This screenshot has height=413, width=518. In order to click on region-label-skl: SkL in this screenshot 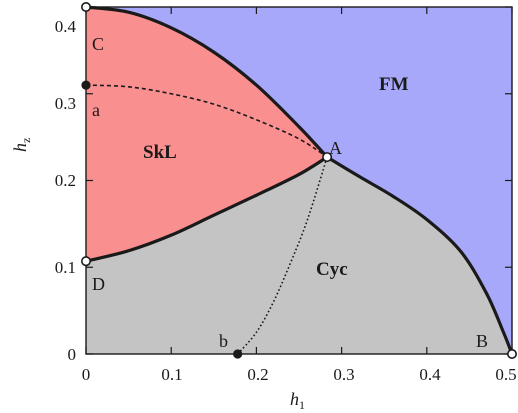, I will do `click(160, 152)`.